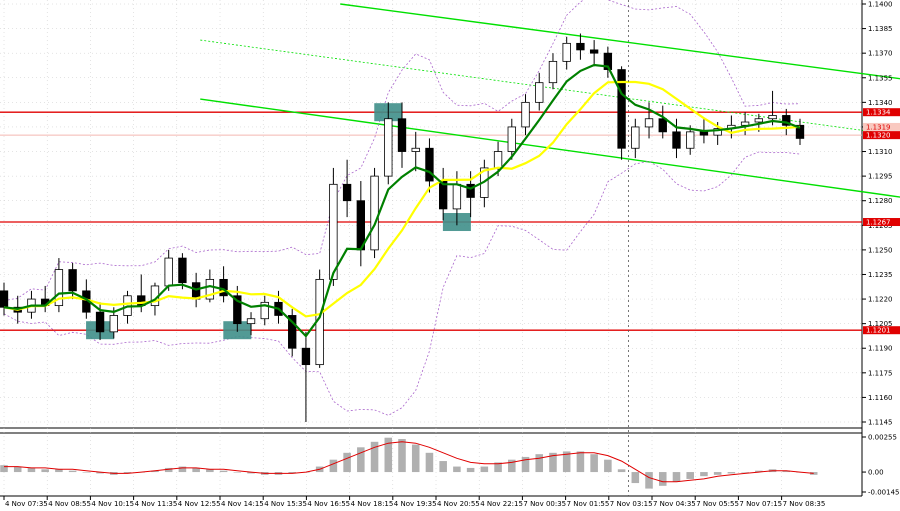 Image resolution: width=900 pixels, height=511 pixels. Describe the element at coordinates (760, 504) in the screenshot. I see `time-tick-label: 7 Nov 07:15` at that location.